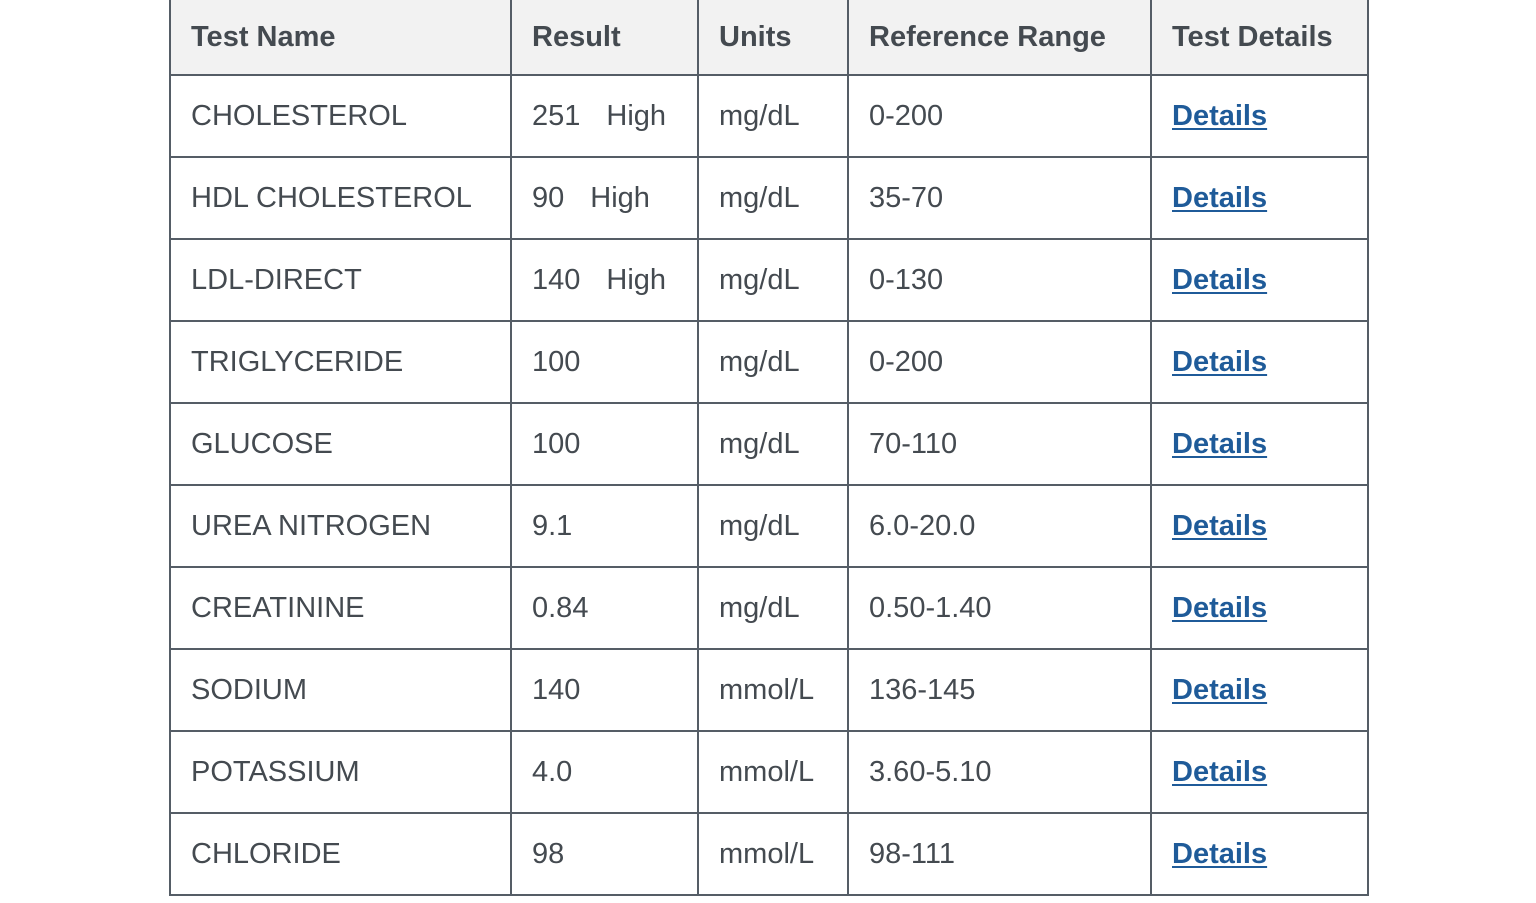 This screenshot has width=1536, height=903. What do you see at coordinates (604, 116) in the screenshot?
I see `result-cell: 251 High` at bounding box center [604, 116].